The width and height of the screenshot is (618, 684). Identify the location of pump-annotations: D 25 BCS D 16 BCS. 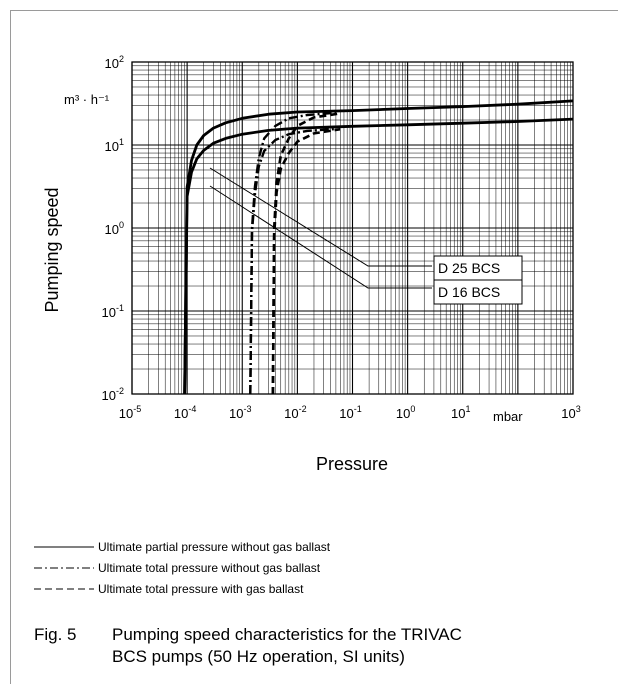
(366, 236).